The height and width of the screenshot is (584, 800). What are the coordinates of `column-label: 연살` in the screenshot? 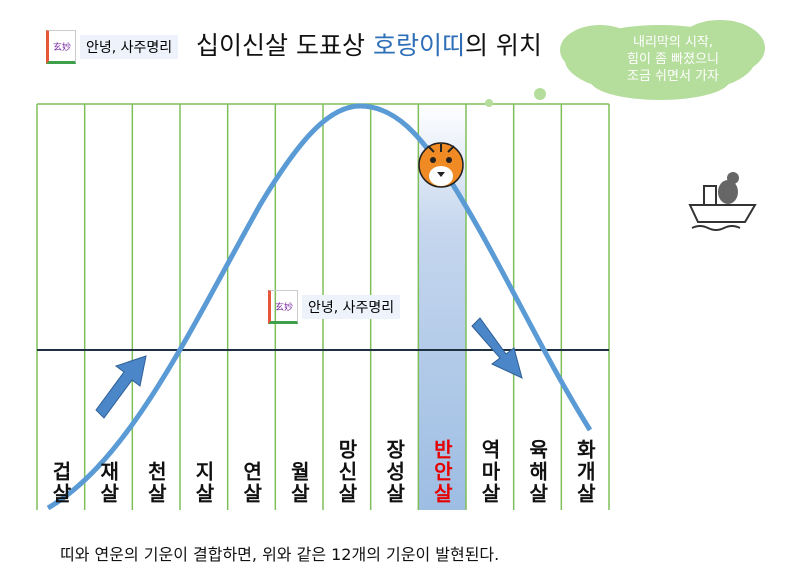 It's located at (251, 483).